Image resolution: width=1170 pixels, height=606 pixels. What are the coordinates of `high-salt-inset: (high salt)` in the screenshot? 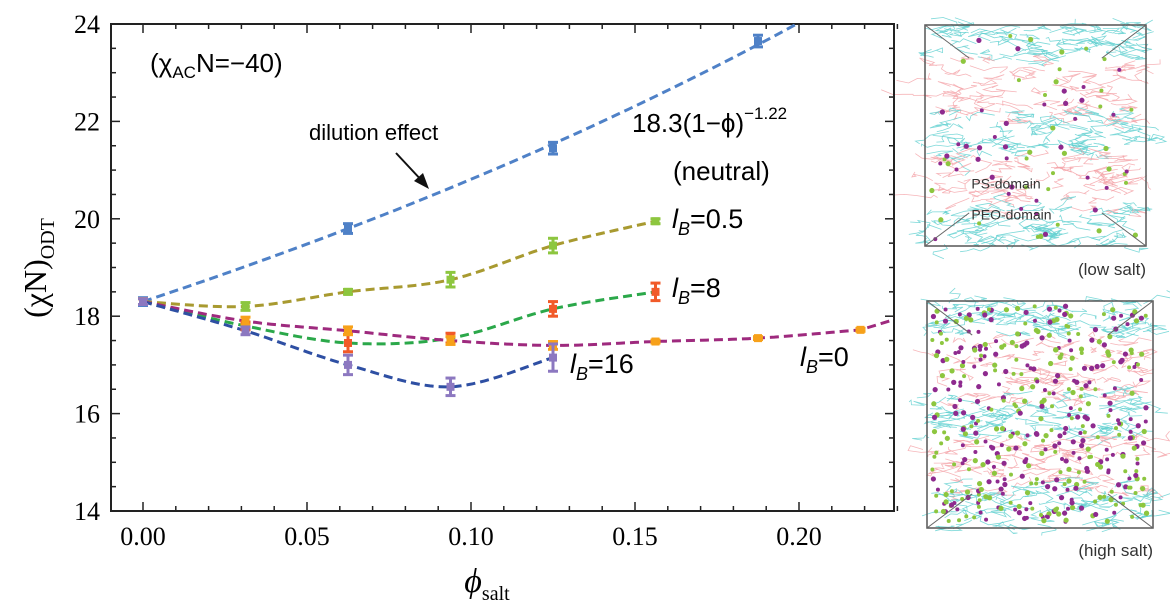 It's located at (1038, 423).